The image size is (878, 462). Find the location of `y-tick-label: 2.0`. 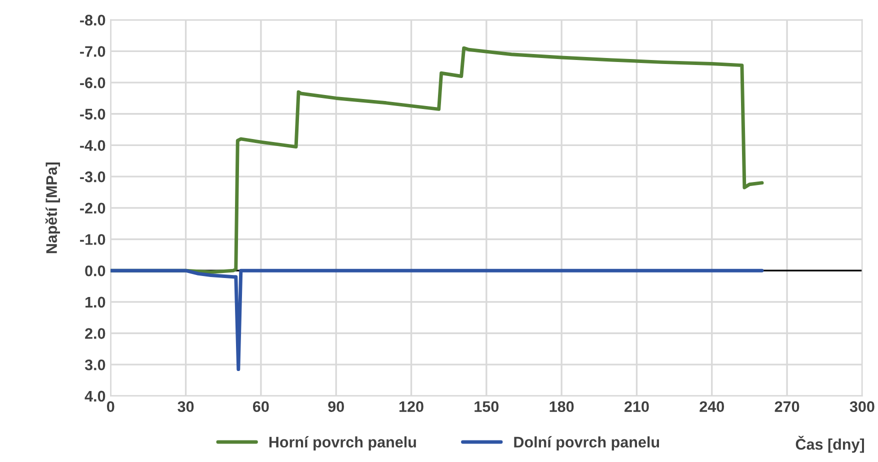

y-tick-label: 2.0 is located at coordinates (95, 333).